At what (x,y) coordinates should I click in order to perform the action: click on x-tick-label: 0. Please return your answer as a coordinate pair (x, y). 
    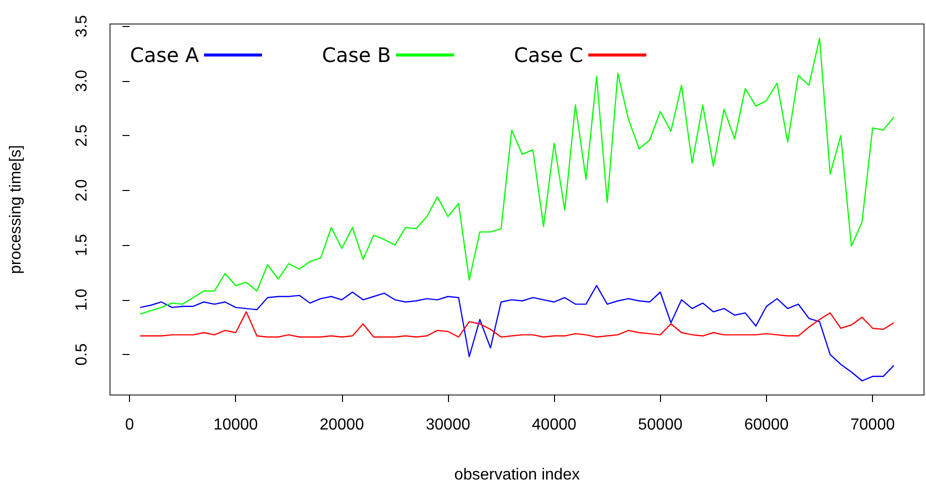
    Looking at the image, I should click on (129, 425).